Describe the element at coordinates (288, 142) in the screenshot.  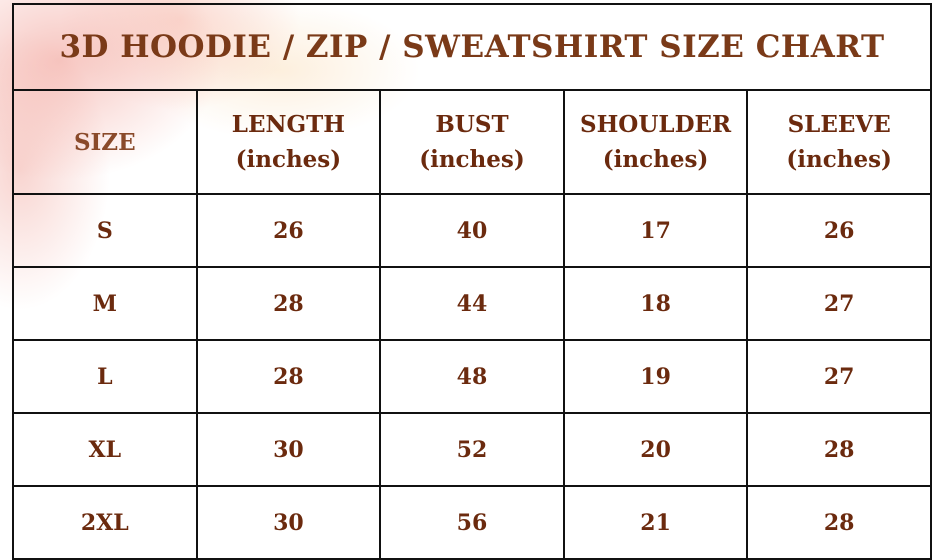
I see `header-length: LENGTH (inches)` at that location.